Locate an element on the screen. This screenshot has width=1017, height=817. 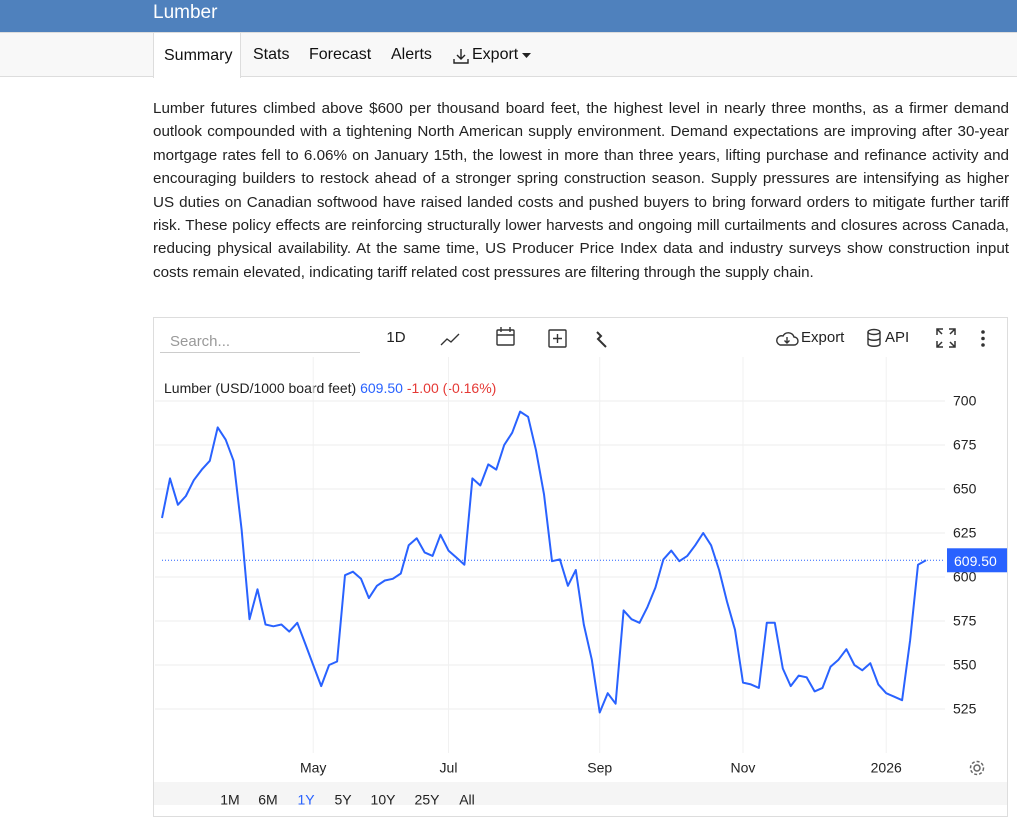
tab: Alerts is located at coordinates (411, 54).